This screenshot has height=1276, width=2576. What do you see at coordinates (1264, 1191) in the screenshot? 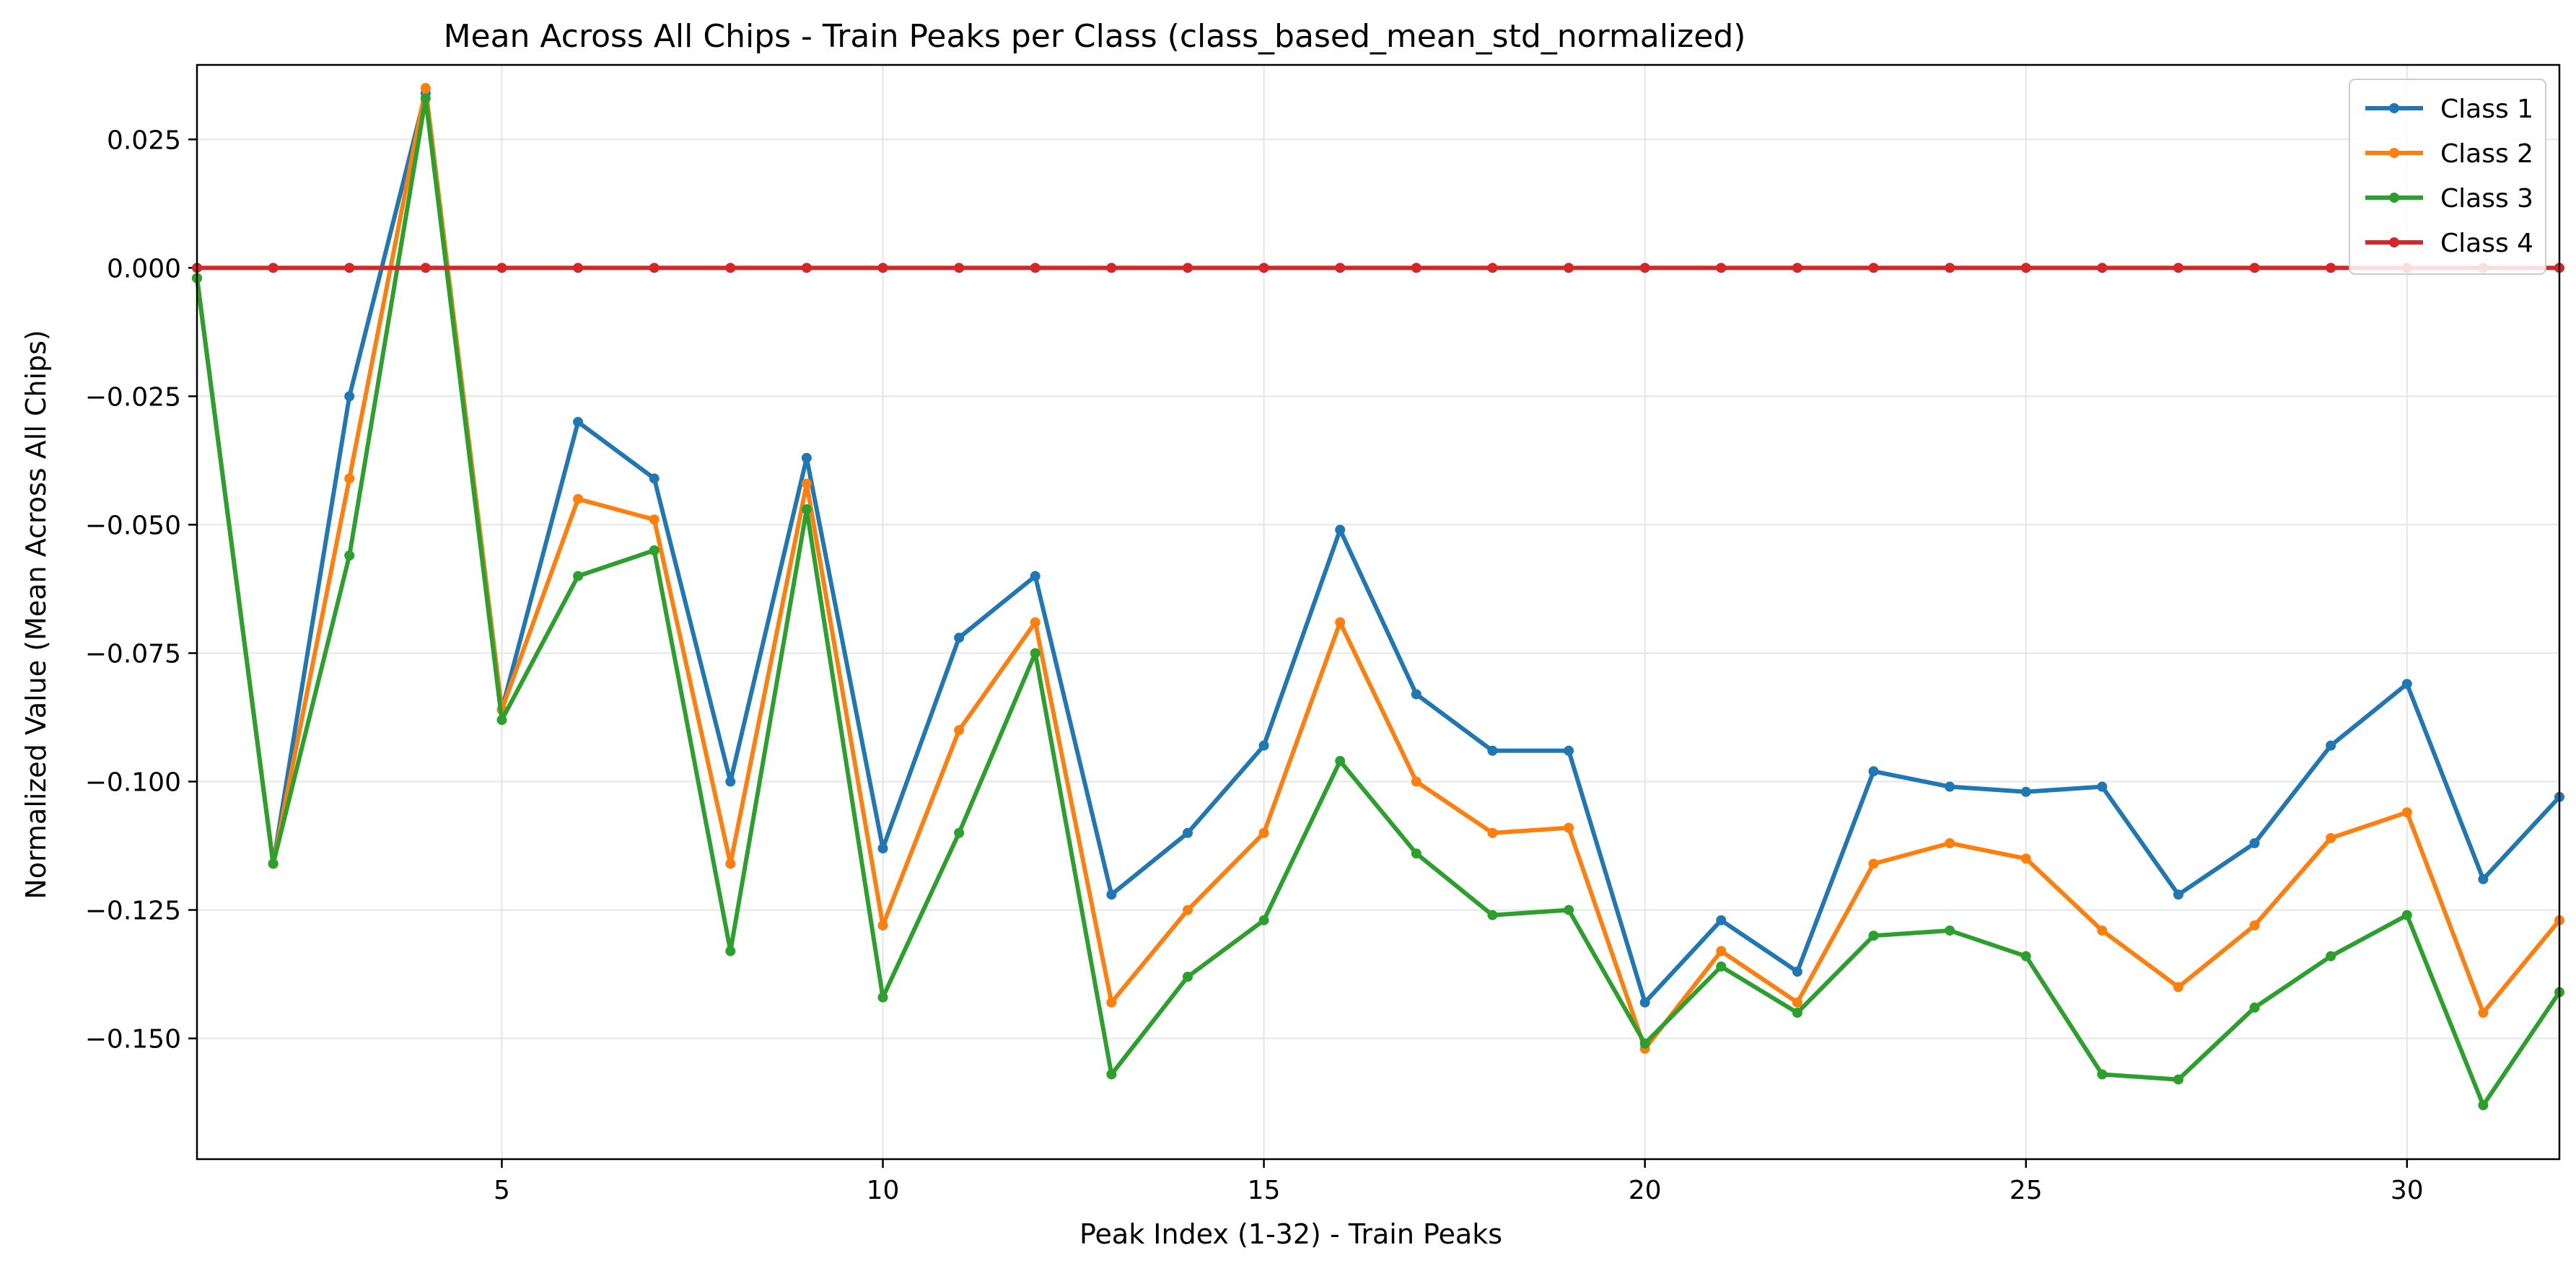
I see `x-tick-label: 15` at bounding box center [1264, 1191].